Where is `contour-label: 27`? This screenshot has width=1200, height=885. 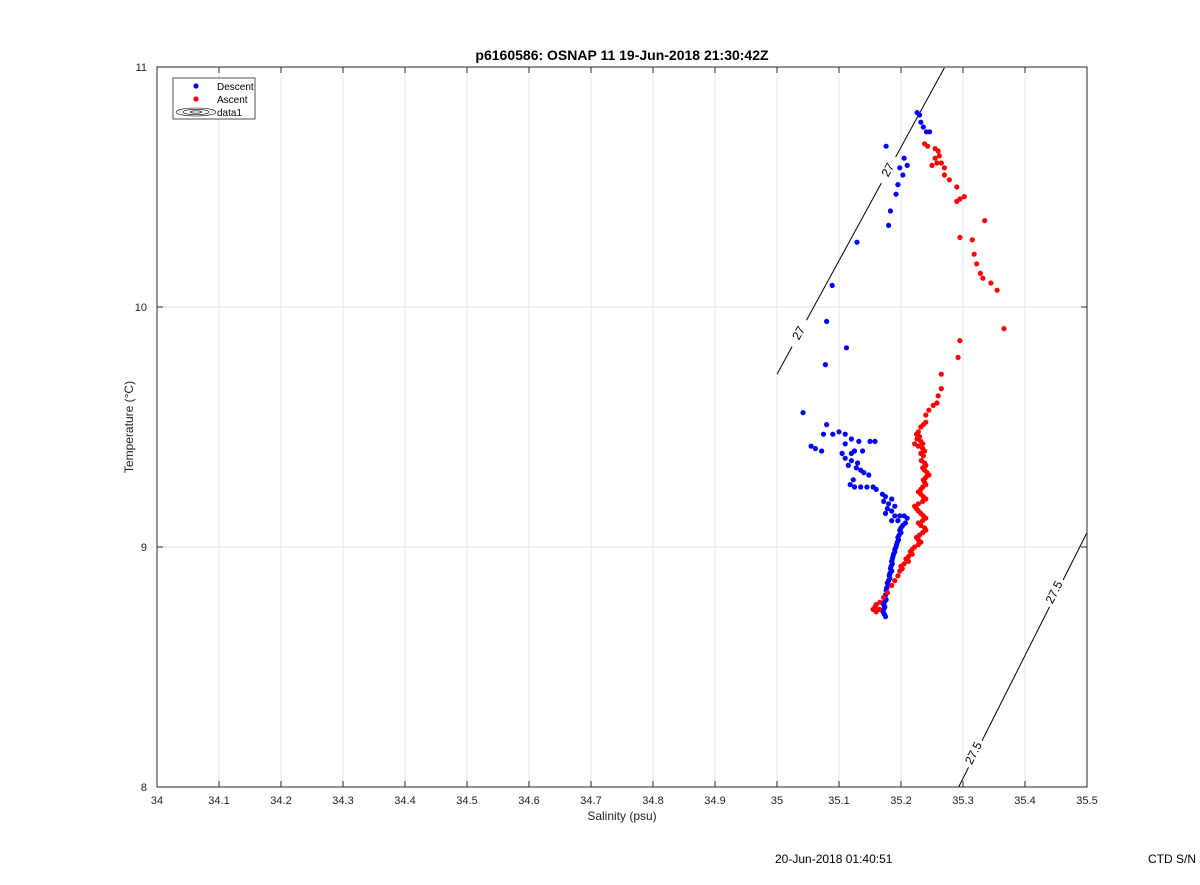
contour-label: 27 is located at coordinates (888, 169).